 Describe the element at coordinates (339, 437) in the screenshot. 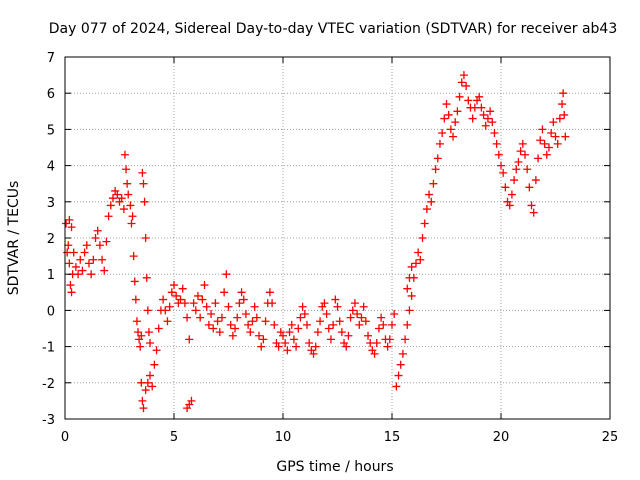

I see `x-tick-labels: 0 5 10 15 20 25` at that location.